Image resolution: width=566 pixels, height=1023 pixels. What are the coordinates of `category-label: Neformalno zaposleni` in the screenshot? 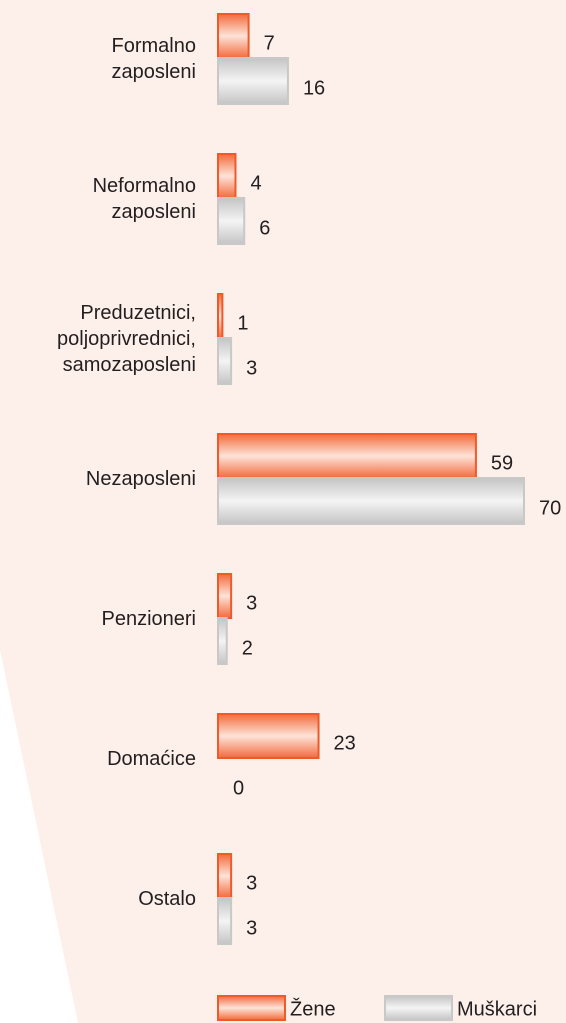 It's located at (144, 199).